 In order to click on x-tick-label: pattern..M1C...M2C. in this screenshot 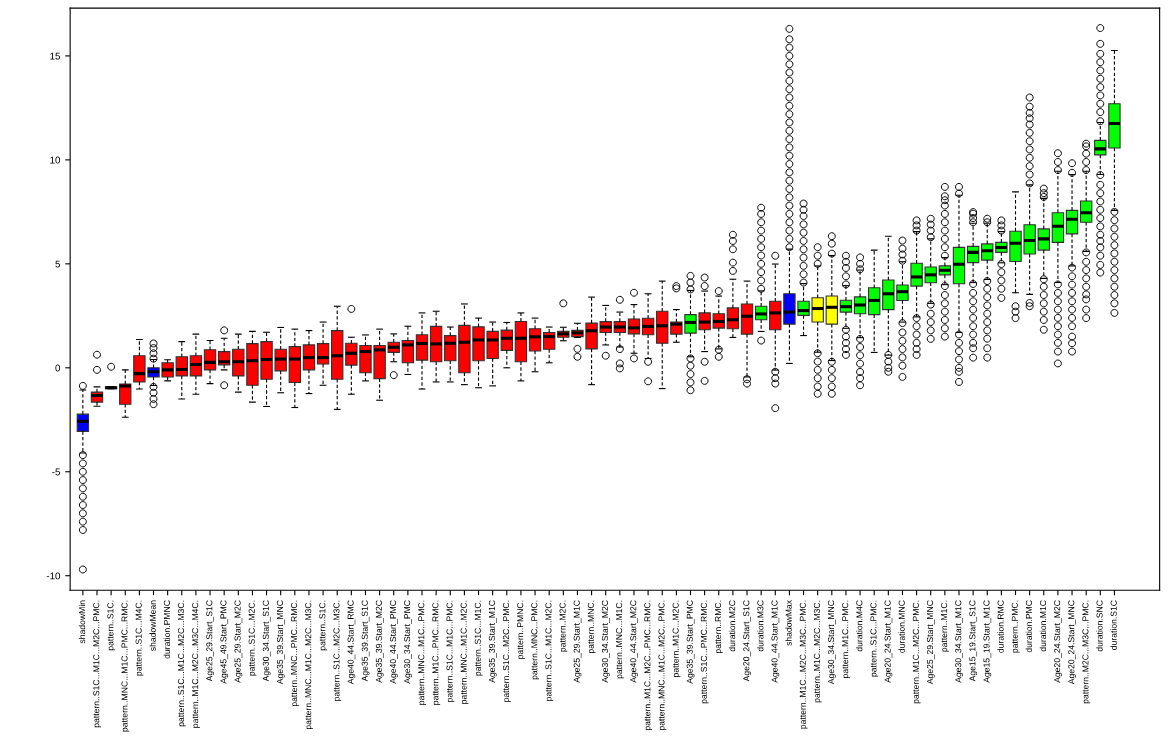, I will do `click(676, 638)`.